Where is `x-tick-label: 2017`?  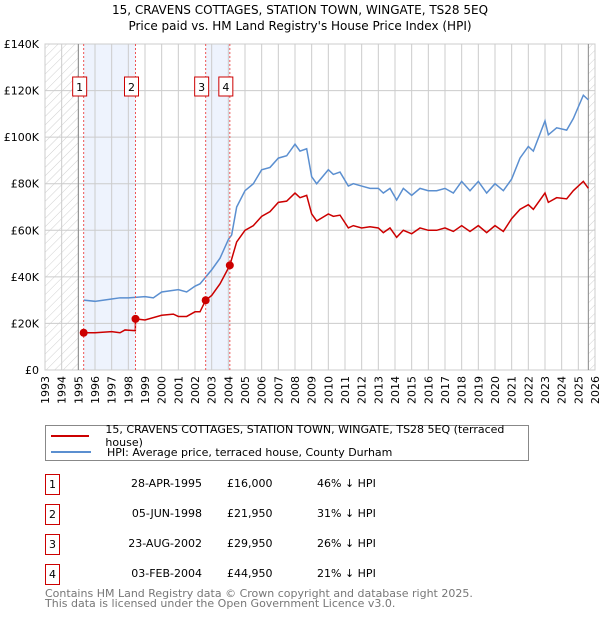
x-tick-label: 2017 is located at coordinates (445, 390).